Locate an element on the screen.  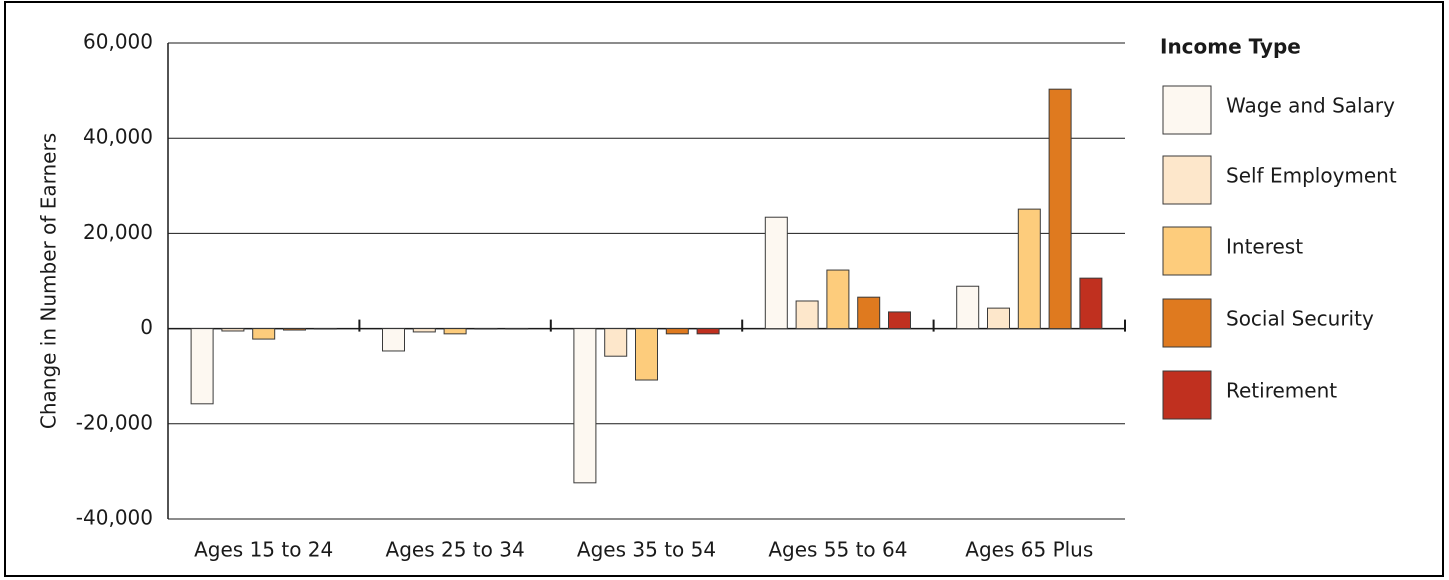
x-tick-label: Ages 55 to 64 is located at coordinates (837, 550).